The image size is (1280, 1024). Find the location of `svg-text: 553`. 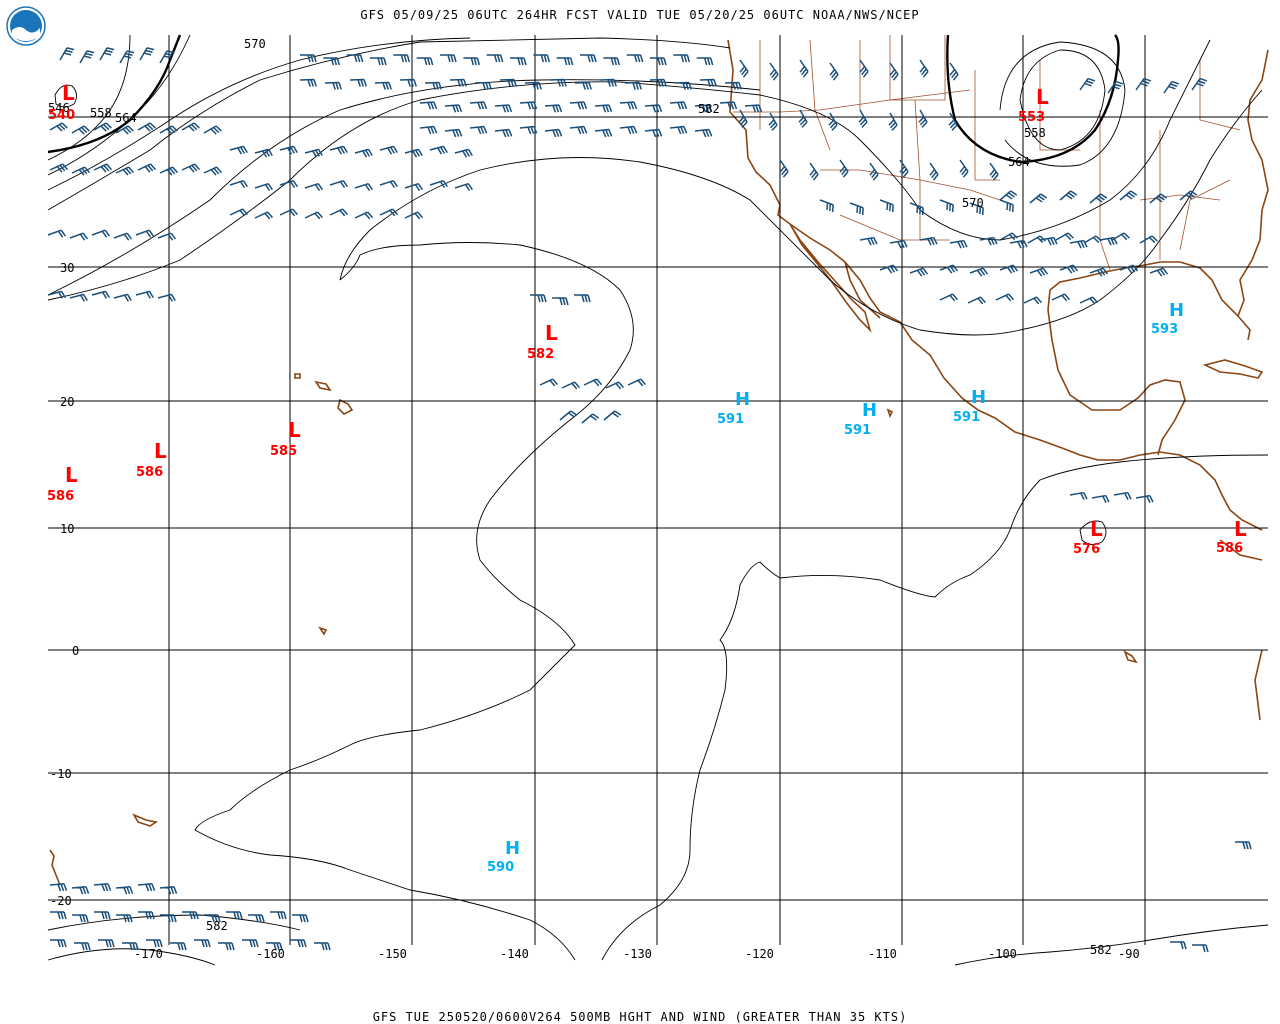

svg-text: 553 is located at coordinates (1031, 117).